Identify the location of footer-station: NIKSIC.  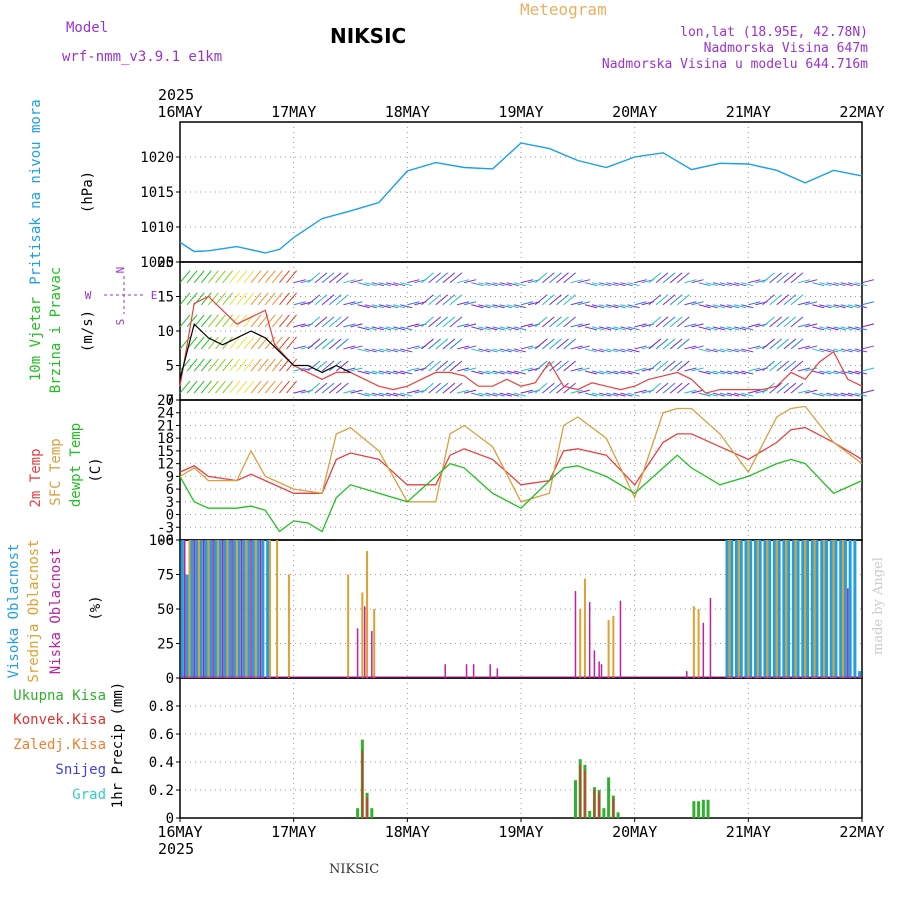
(354, 869).